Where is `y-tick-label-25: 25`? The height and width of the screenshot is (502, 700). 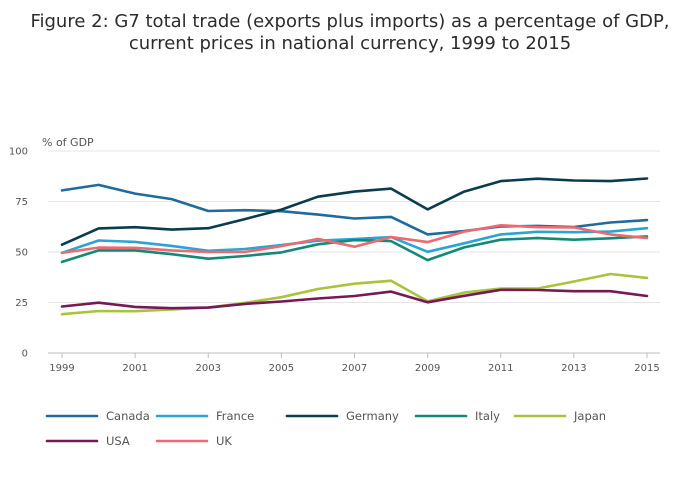 y-tick-label-25: 25 is located at coordinates (21, 303).